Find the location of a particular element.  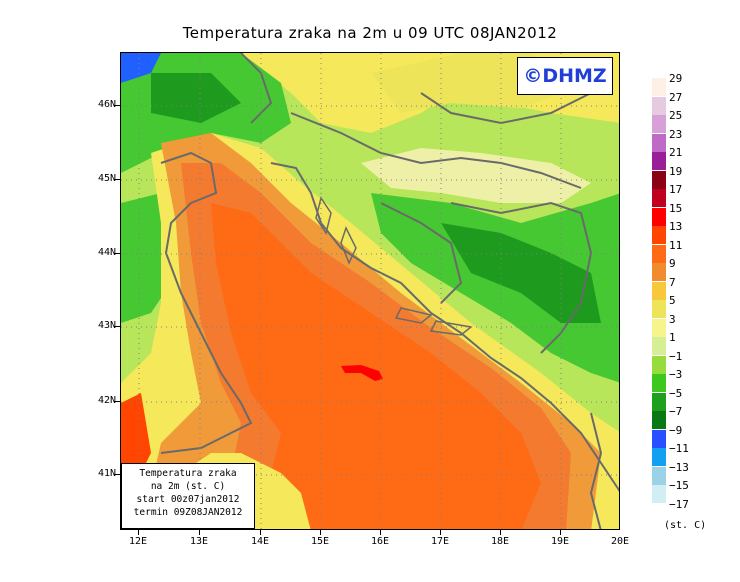

legend-label: −1 is located at coordinates (676, 356).